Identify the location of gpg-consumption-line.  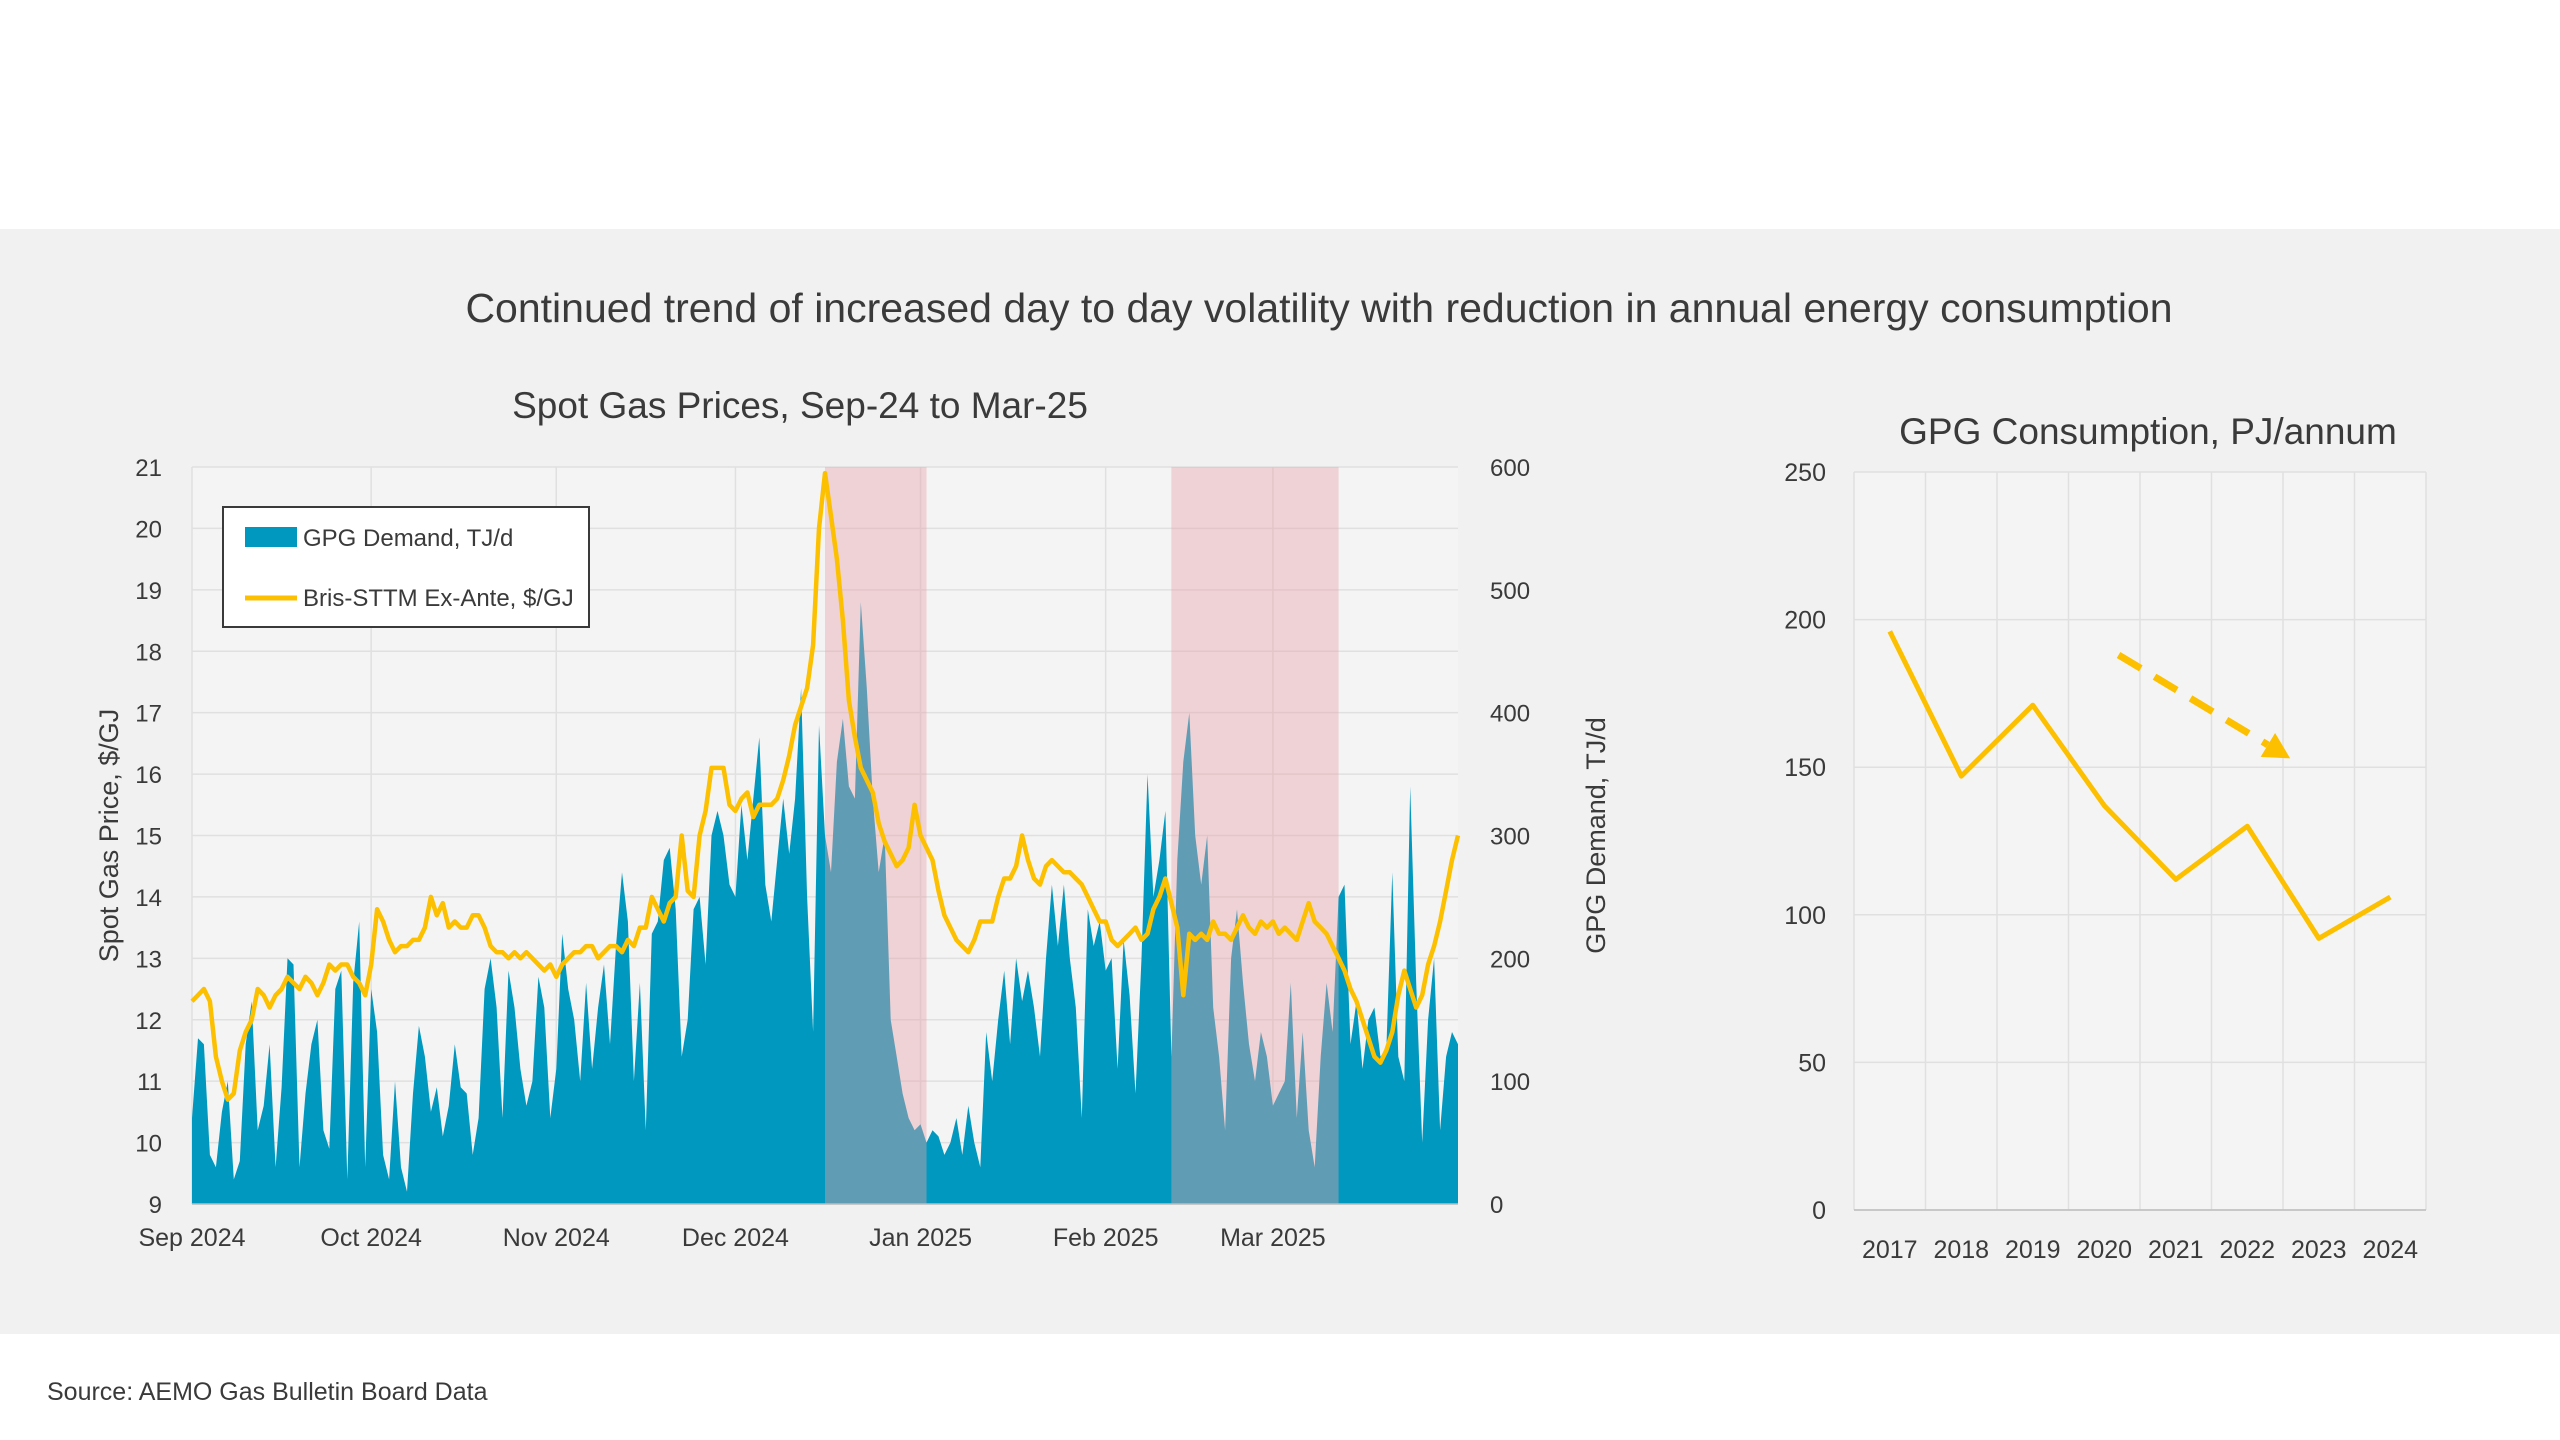
(2139, 785).